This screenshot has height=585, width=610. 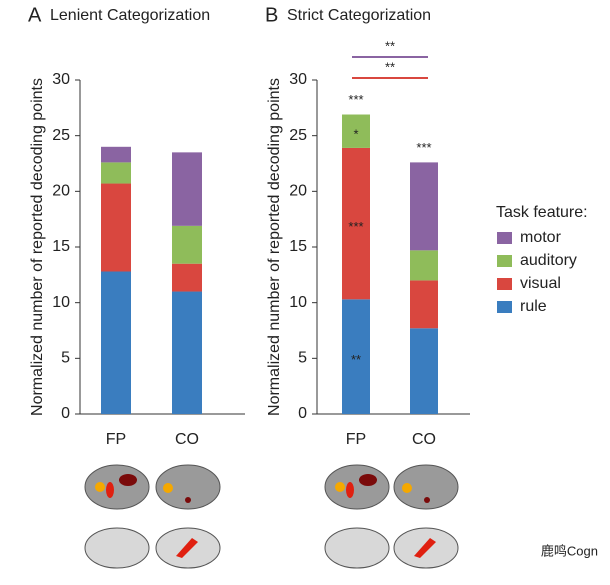 I want to click on brain-images, so click(x=271, y=516).